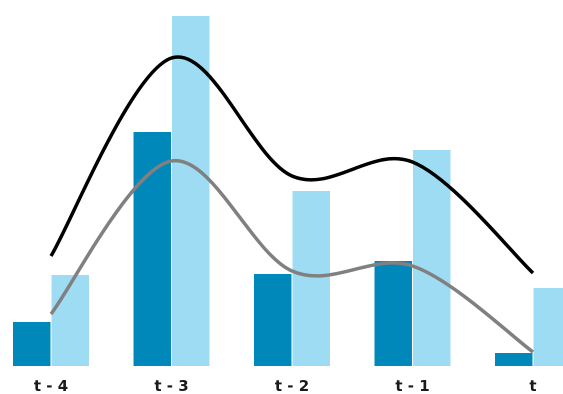  What do you see at coordinates (292, 385) in the screenshot?
I see `x-tick-label-2: t - 2` at bounding box center [292, 385].